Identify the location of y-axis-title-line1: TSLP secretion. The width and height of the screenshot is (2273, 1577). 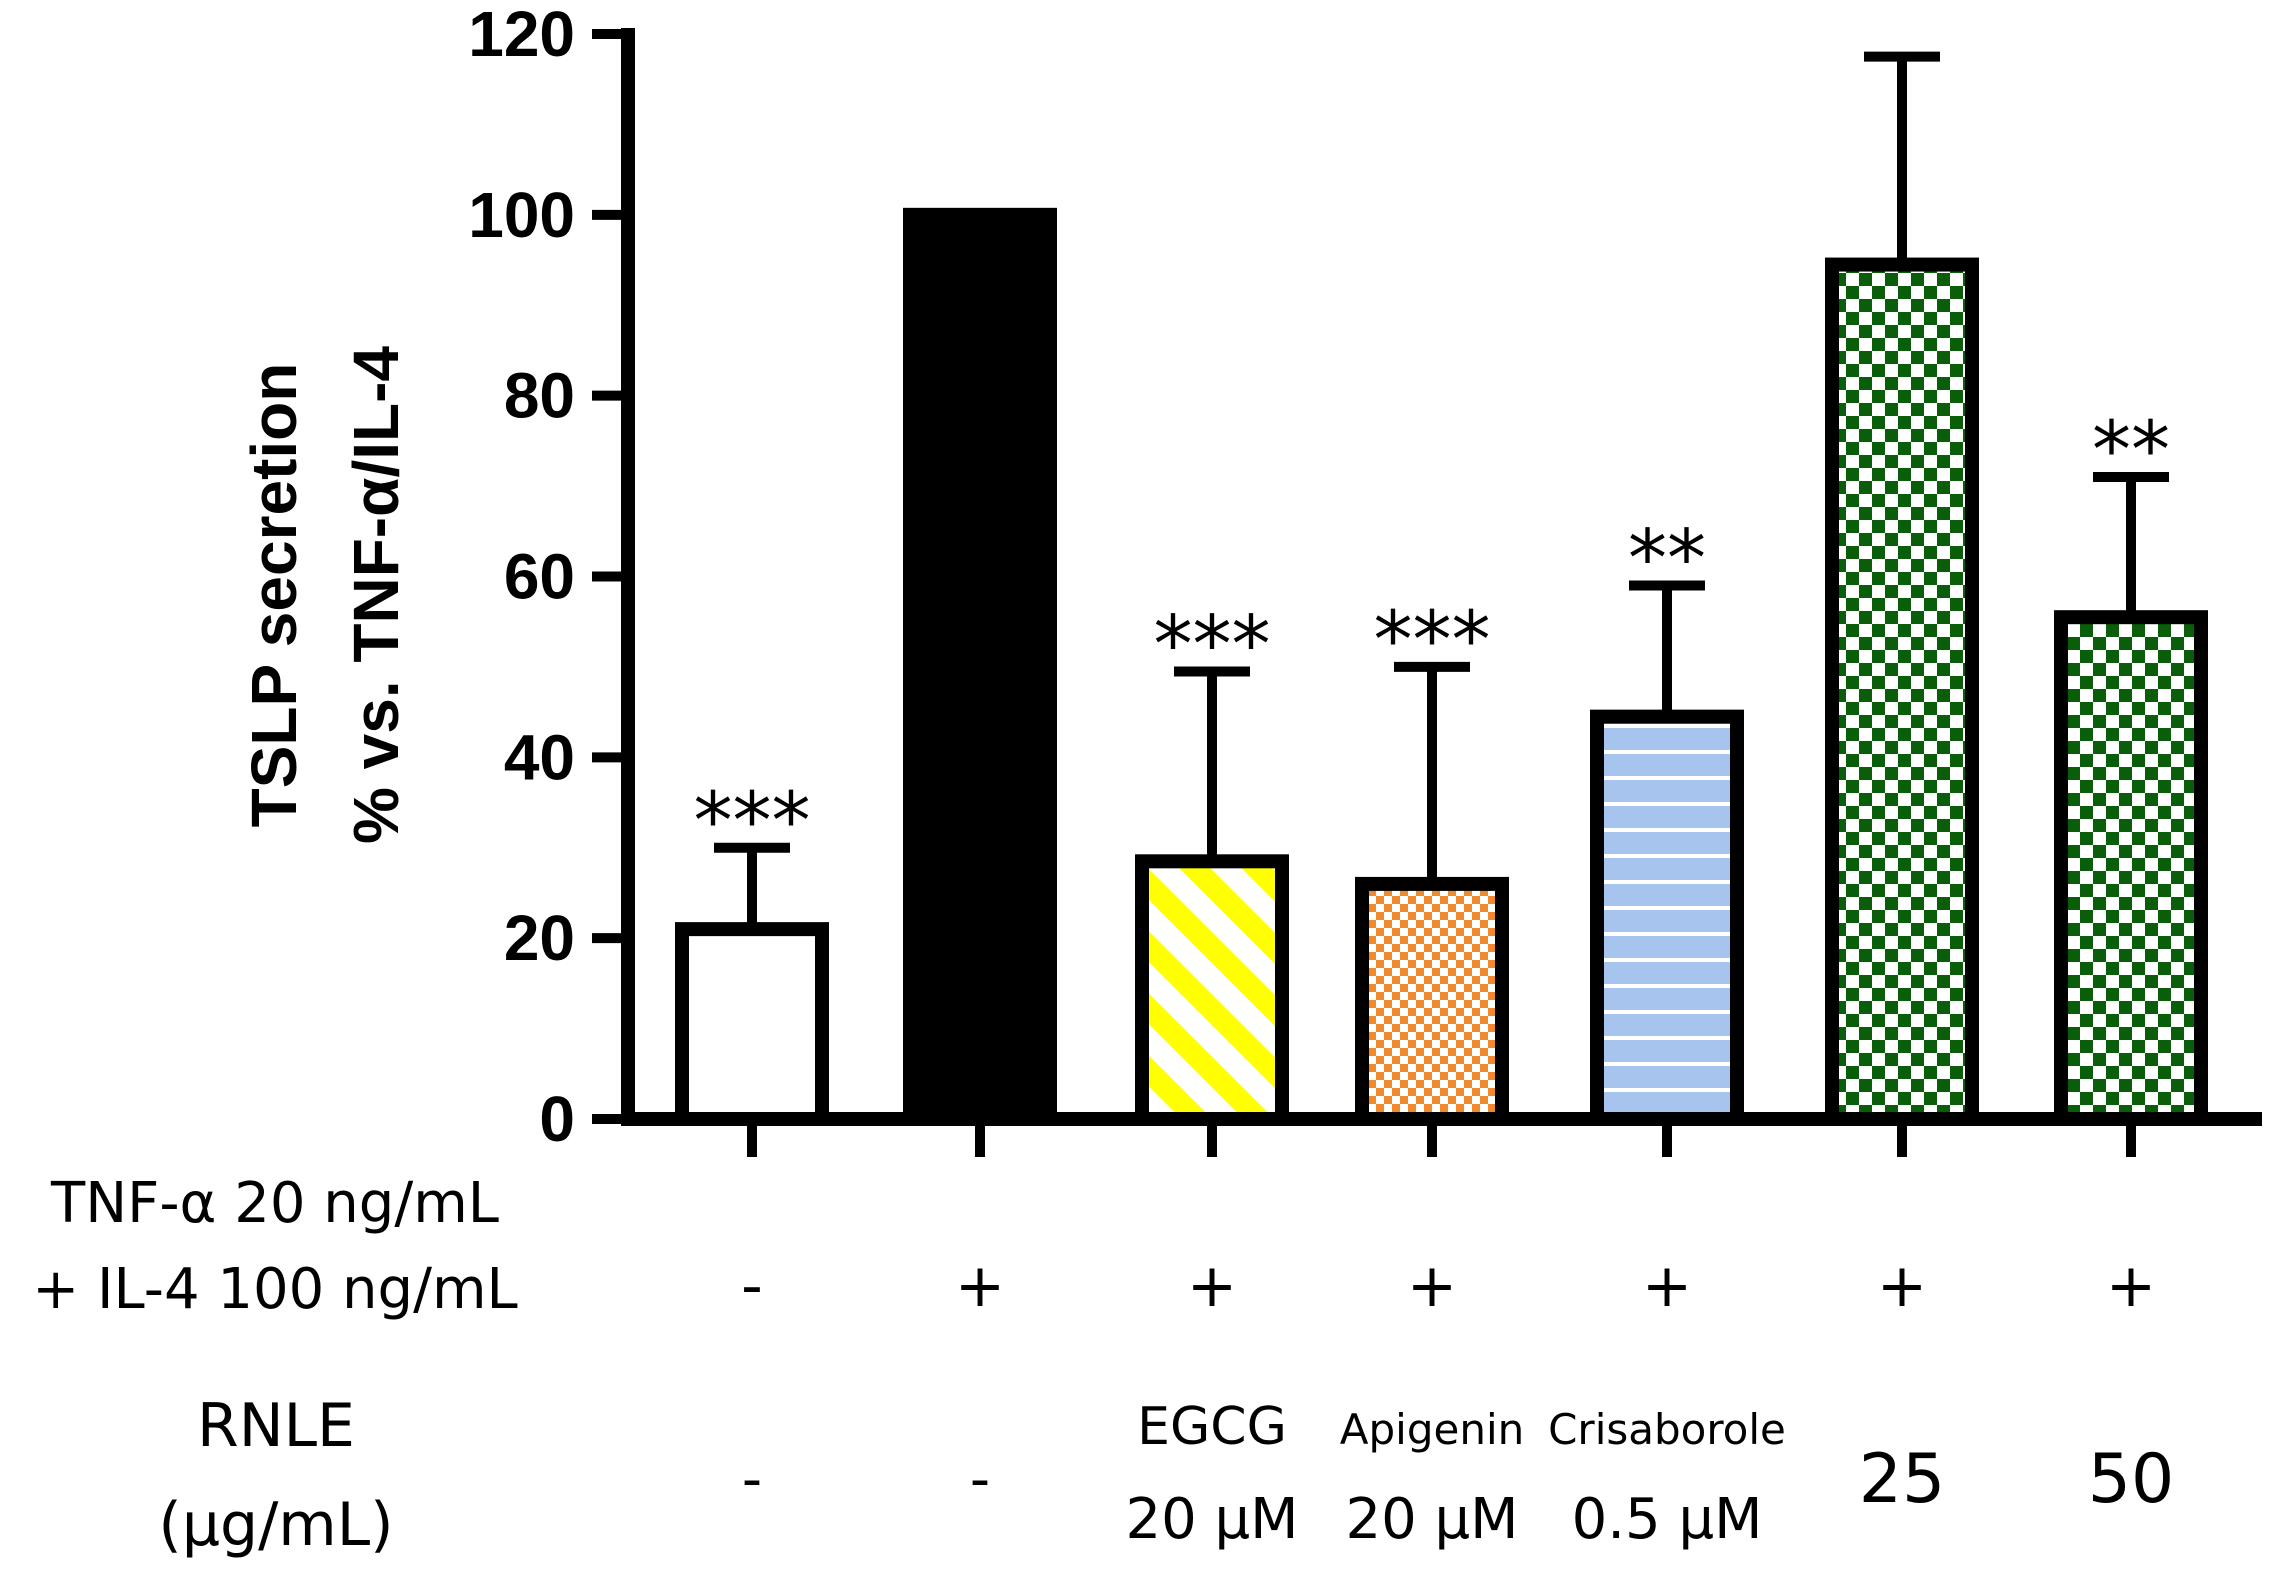
(274, 595).